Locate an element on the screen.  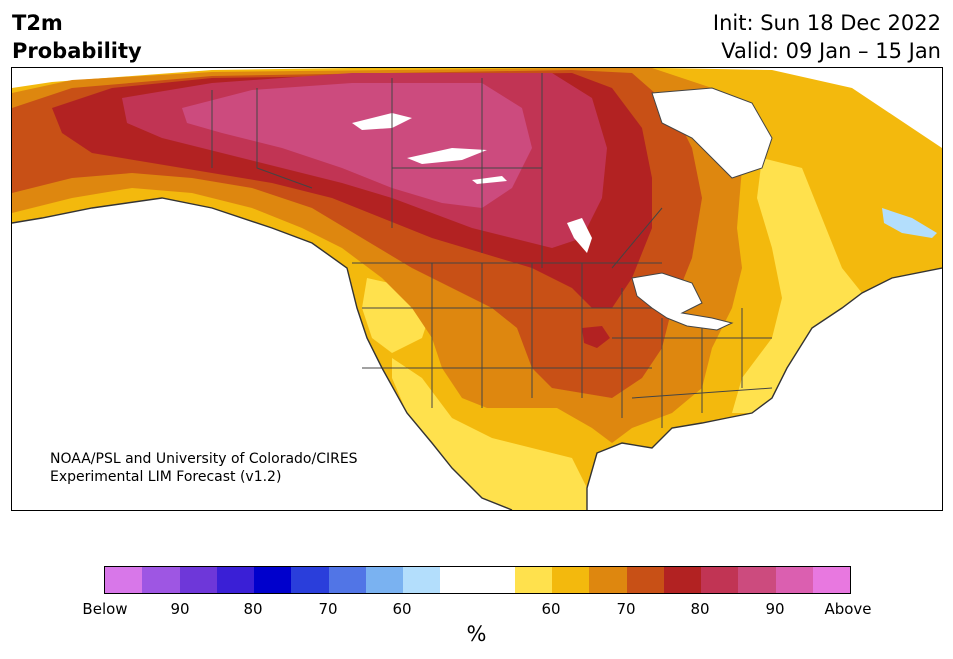
init-date: Init: Sun 18 Dec 2022 is located at coordinates (826, 23).